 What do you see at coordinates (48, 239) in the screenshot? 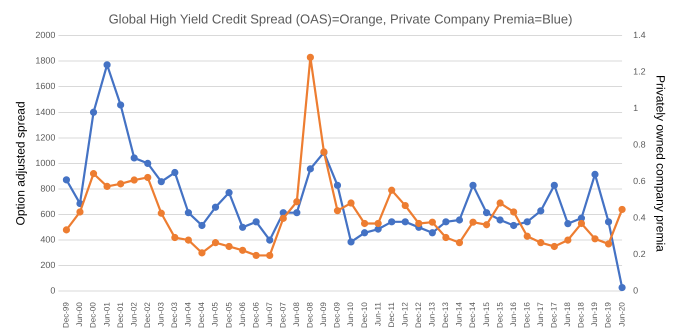
I see `y-tick-label: 400` at bounding box center [48, 239].